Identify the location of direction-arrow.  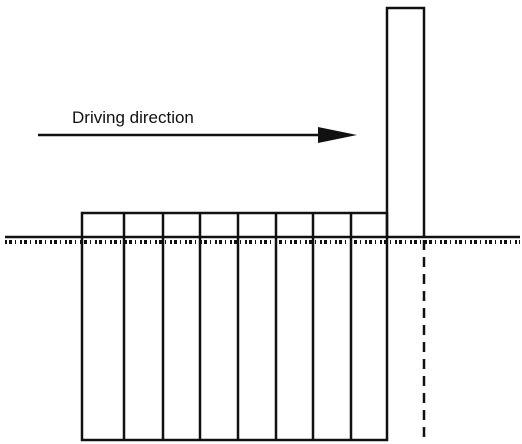
(197, 135).